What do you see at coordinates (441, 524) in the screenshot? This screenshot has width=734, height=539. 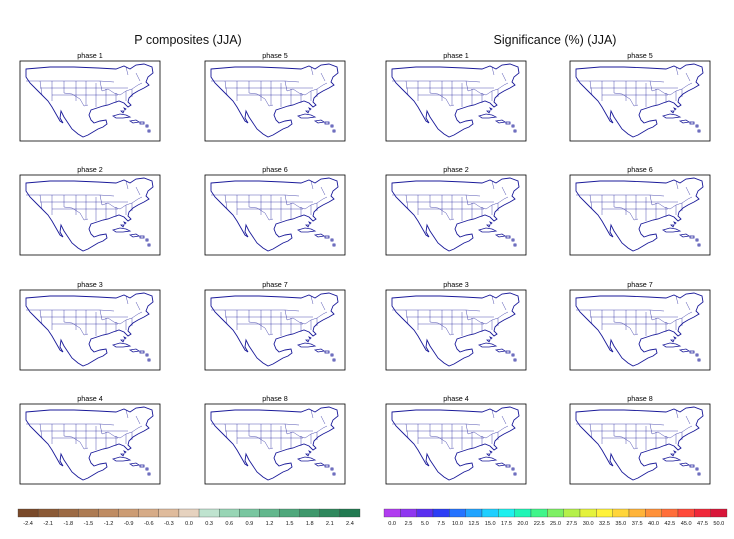 I see `colorbar-tick-label: 7.5` at bounding box center [441, 524].